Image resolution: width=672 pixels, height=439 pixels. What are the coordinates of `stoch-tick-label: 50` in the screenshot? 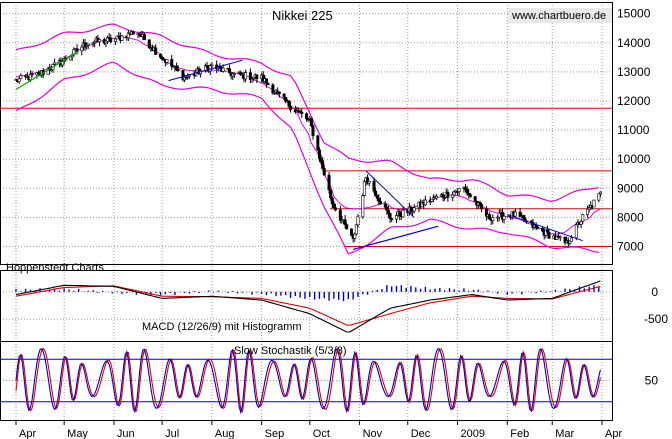 It's located at (652, 381).